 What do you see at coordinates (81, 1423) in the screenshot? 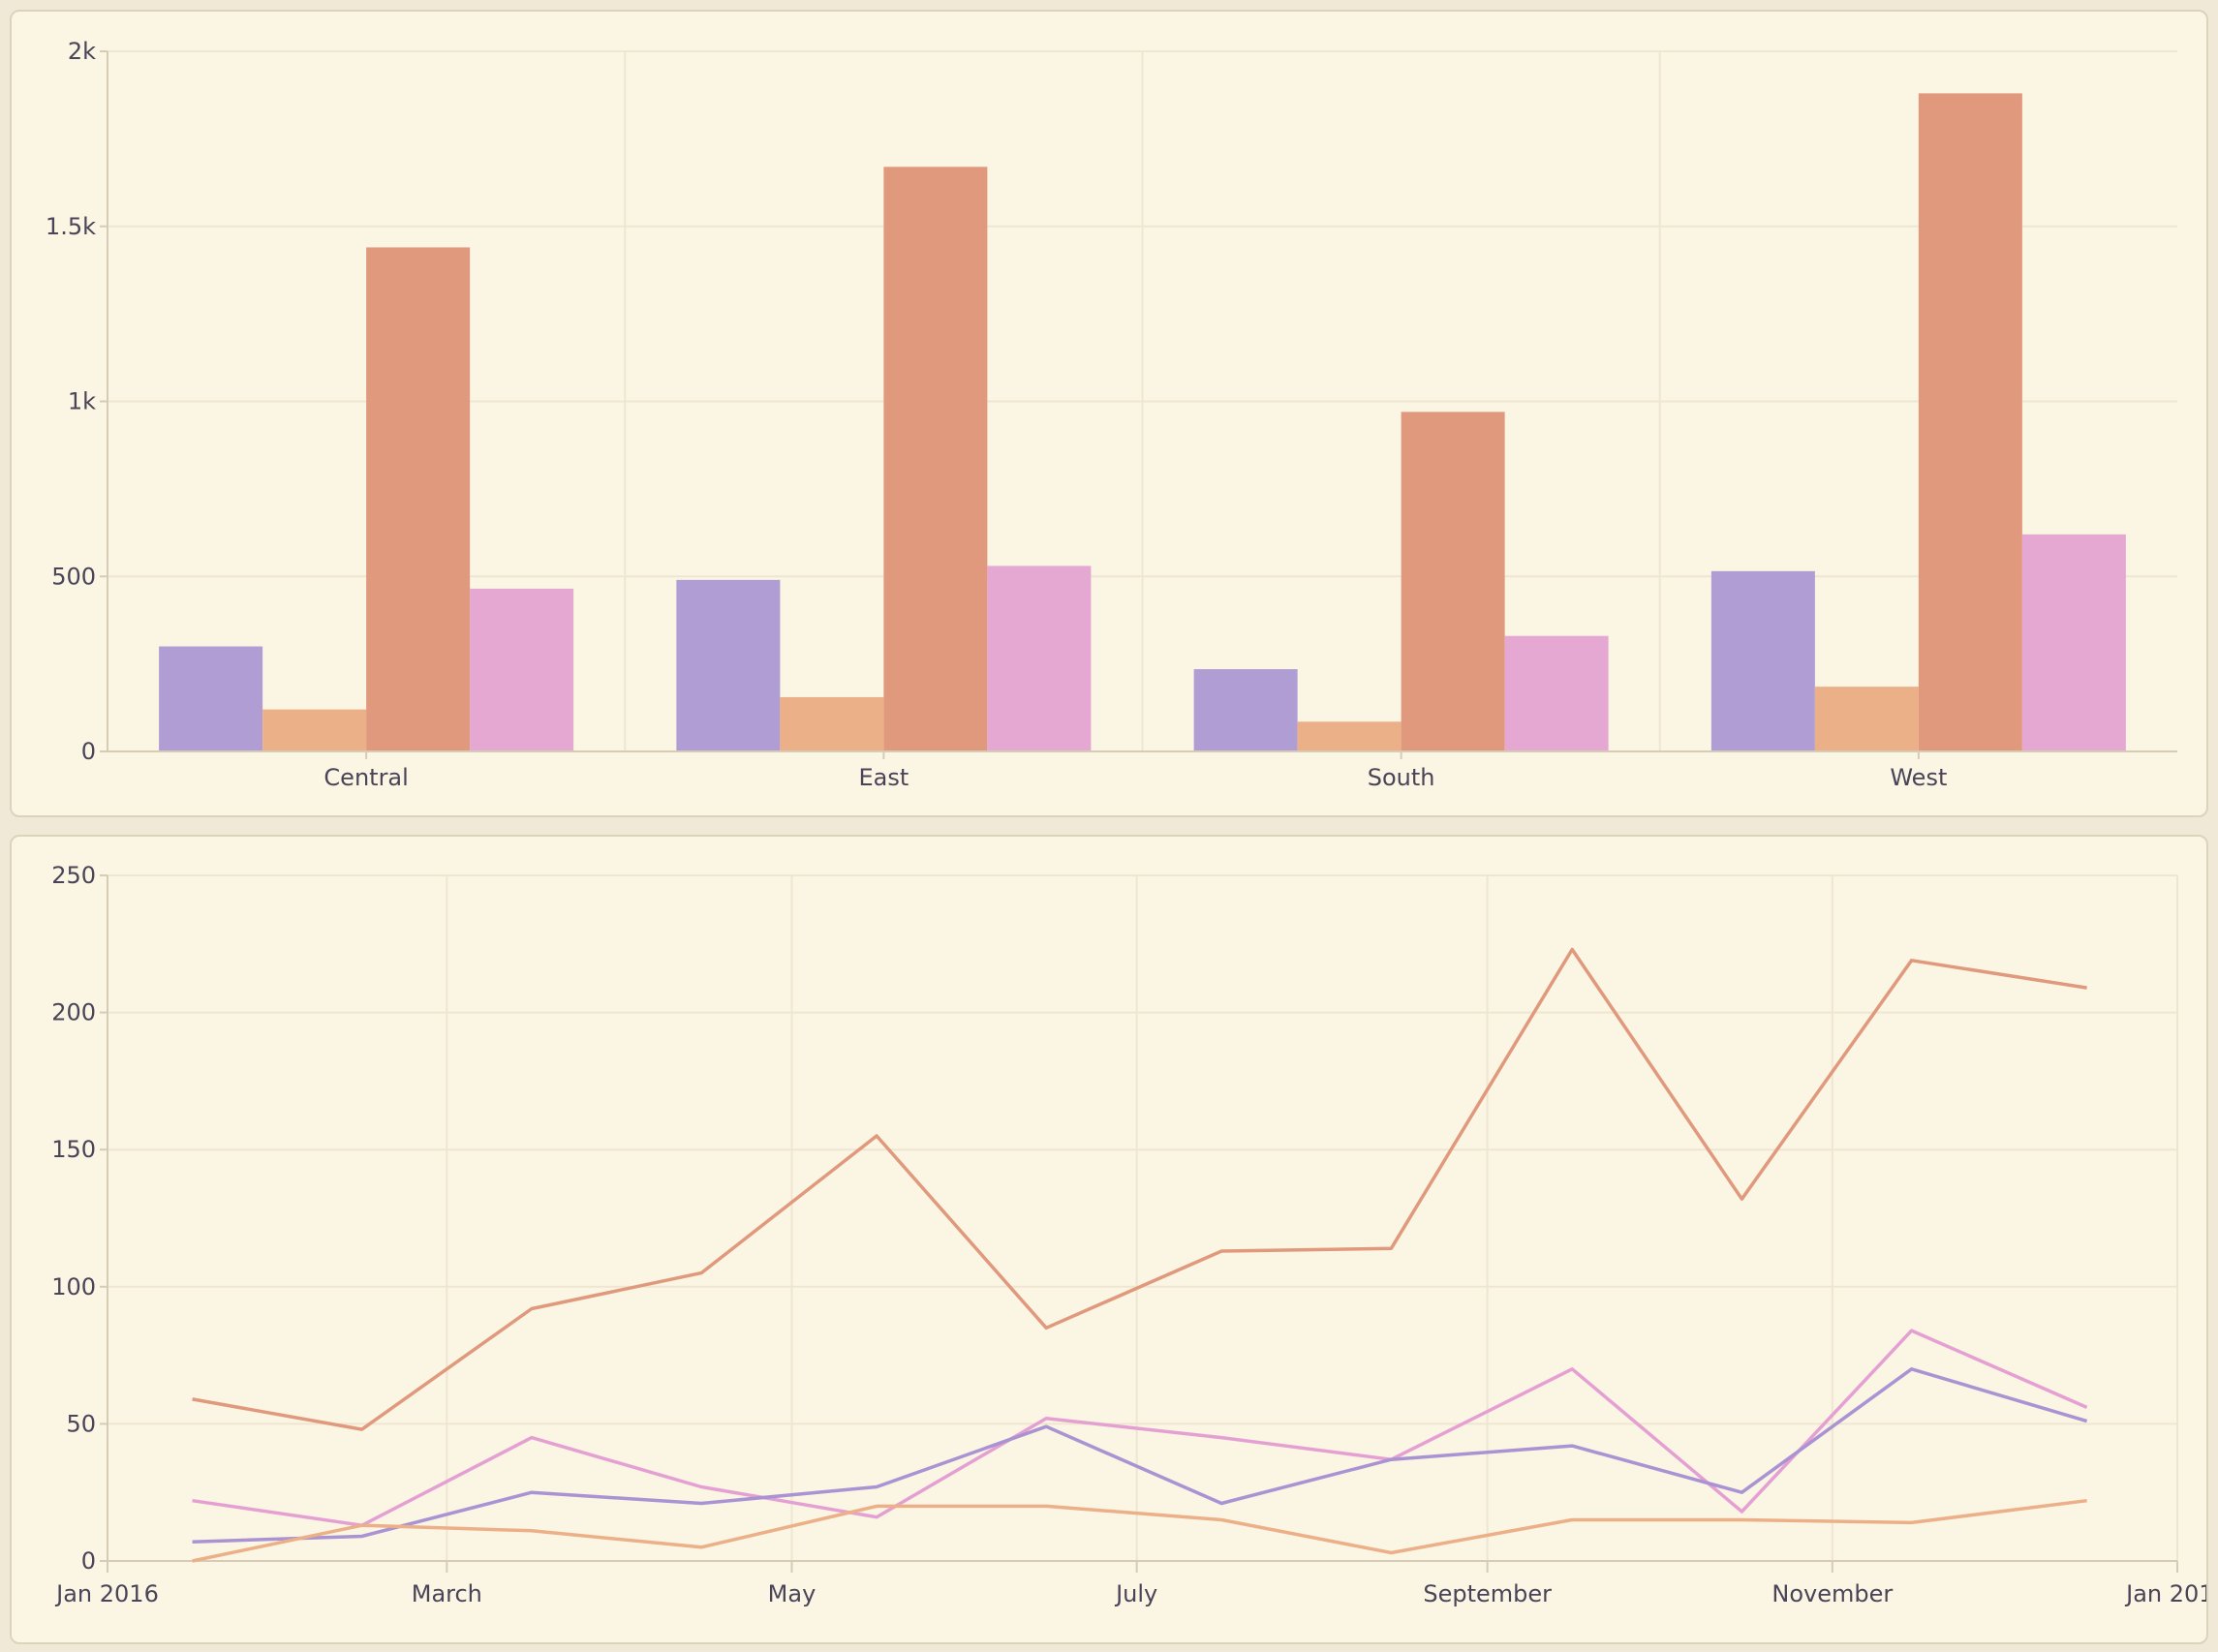
I see `y-tick-label: 50` at bounding box center [81, 1423].